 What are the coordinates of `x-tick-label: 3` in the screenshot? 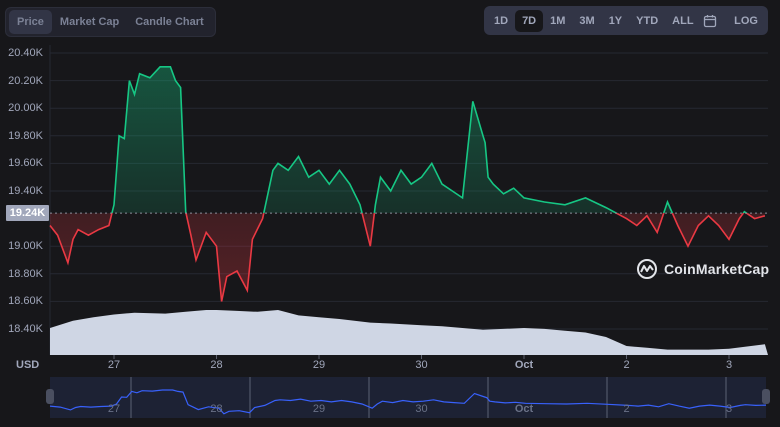 It's located at (729, 365).